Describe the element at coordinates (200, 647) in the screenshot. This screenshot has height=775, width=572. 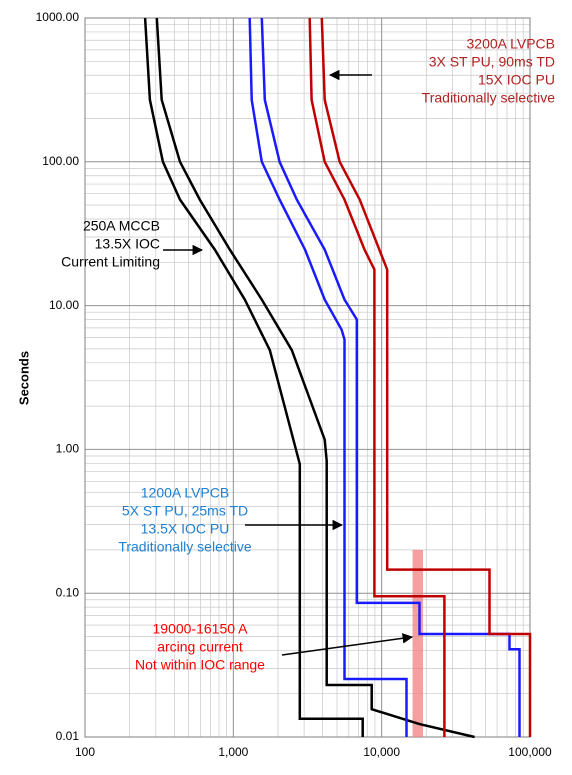
I see `annotation: arcing current` at that location.